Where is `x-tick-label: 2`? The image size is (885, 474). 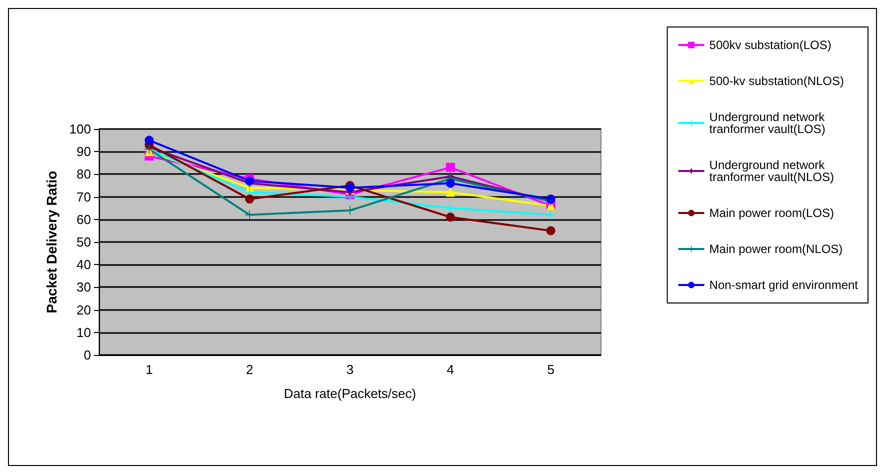
x-tick-label: 2 is located at coordinates (250, 369).